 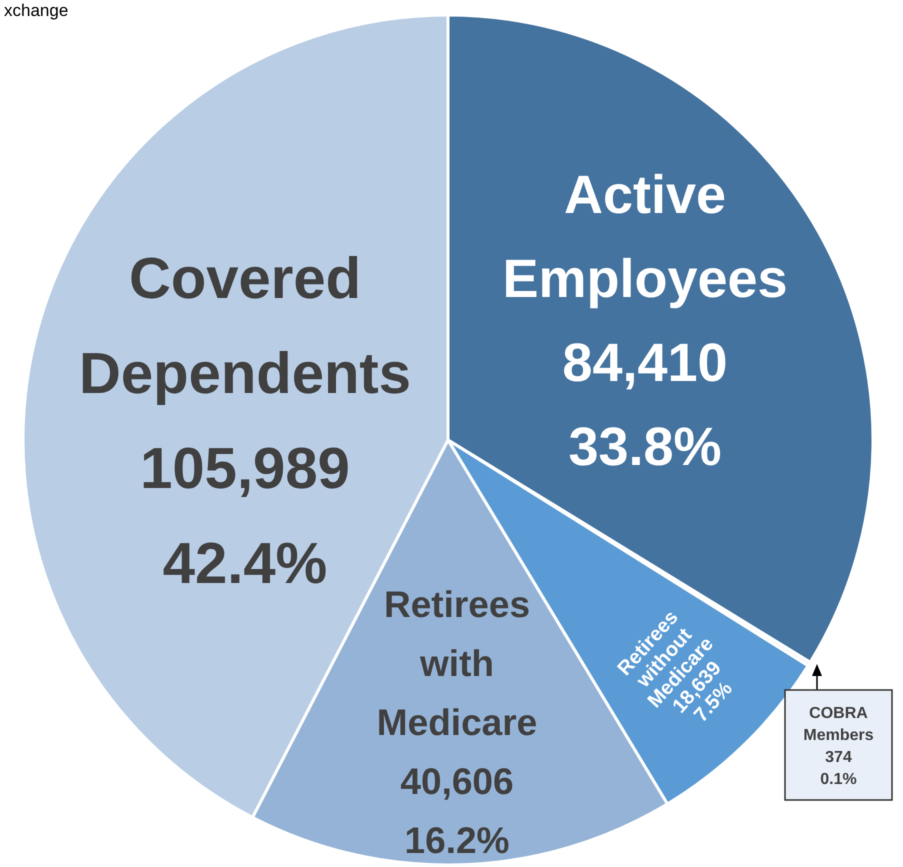 What do you see at coordinates (457, 810) in the screenshot?
I see `data-label: 40,606 16.2%` at bounding box center [457, 810].